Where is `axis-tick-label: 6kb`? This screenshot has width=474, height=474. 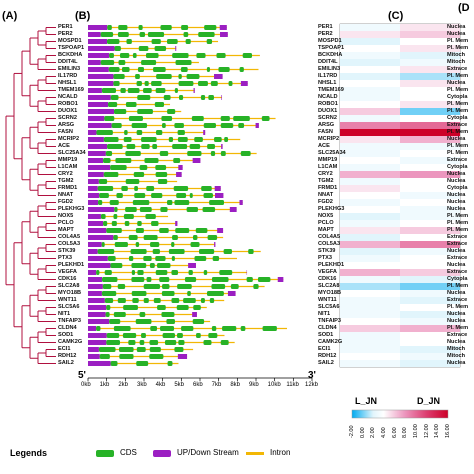
axis-tick-label: 6kb is located at coordinates (198, 385).